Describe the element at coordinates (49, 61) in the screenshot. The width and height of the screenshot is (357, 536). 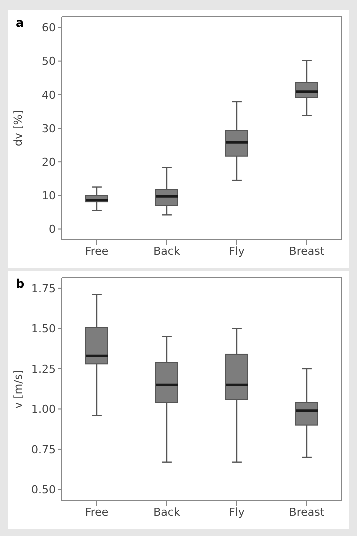
I see `y-tick-label: 50` at that location.